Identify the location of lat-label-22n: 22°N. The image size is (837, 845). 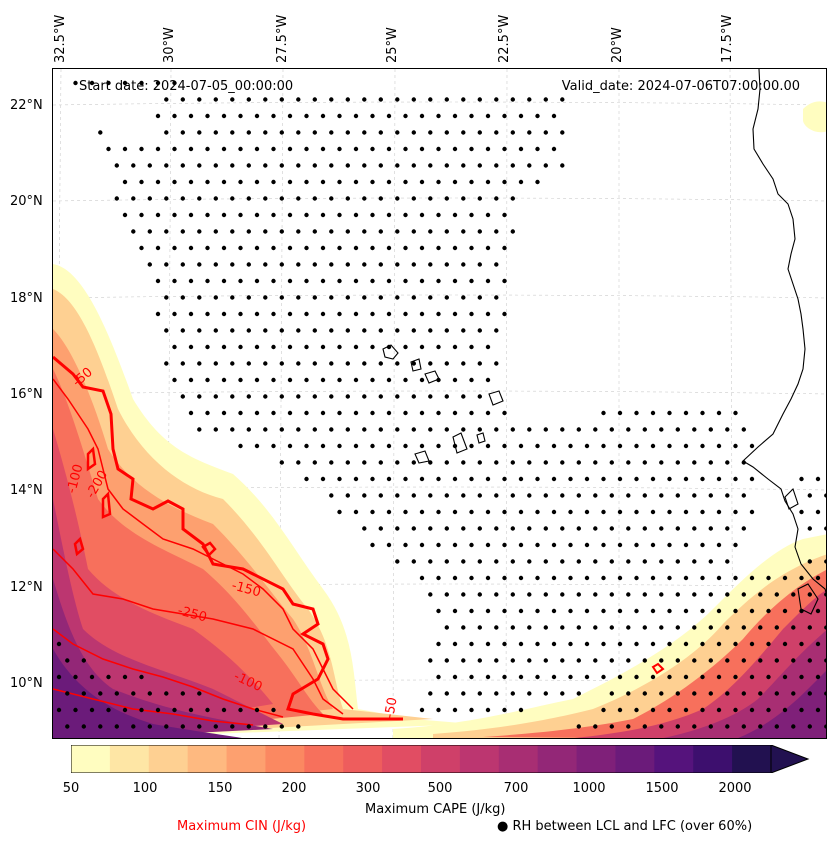
(26, 105).